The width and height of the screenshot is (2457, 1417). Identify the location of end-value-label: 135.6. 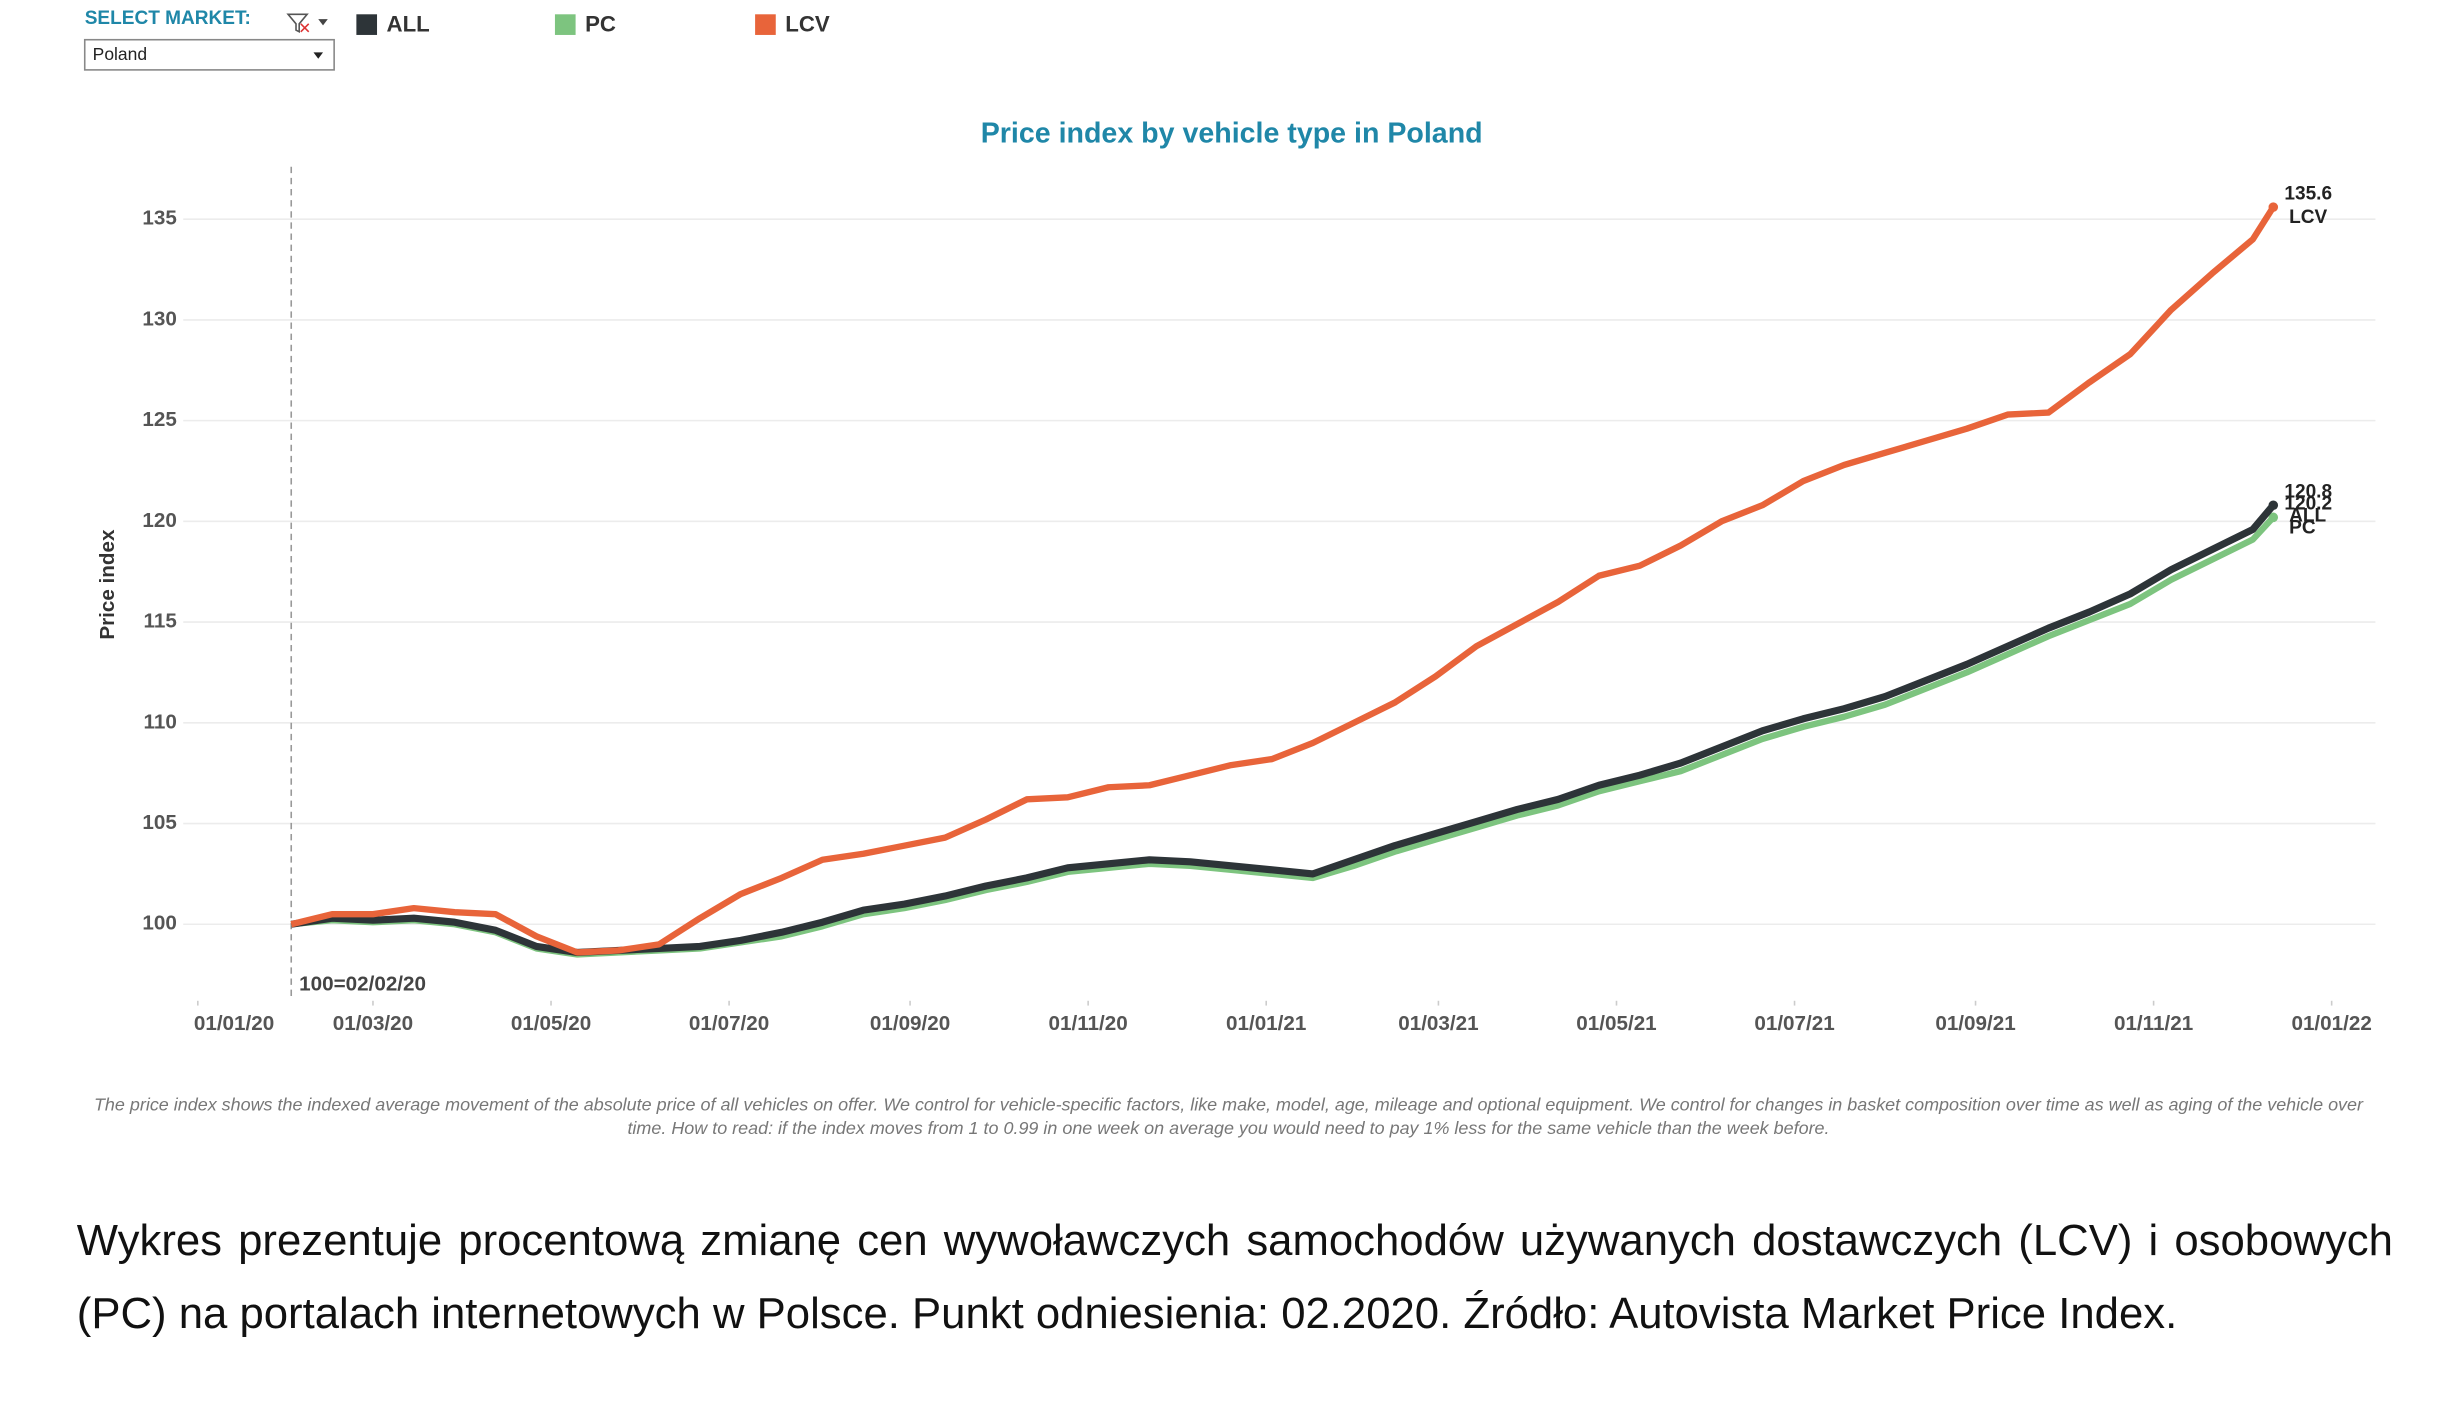
(2308, 193).